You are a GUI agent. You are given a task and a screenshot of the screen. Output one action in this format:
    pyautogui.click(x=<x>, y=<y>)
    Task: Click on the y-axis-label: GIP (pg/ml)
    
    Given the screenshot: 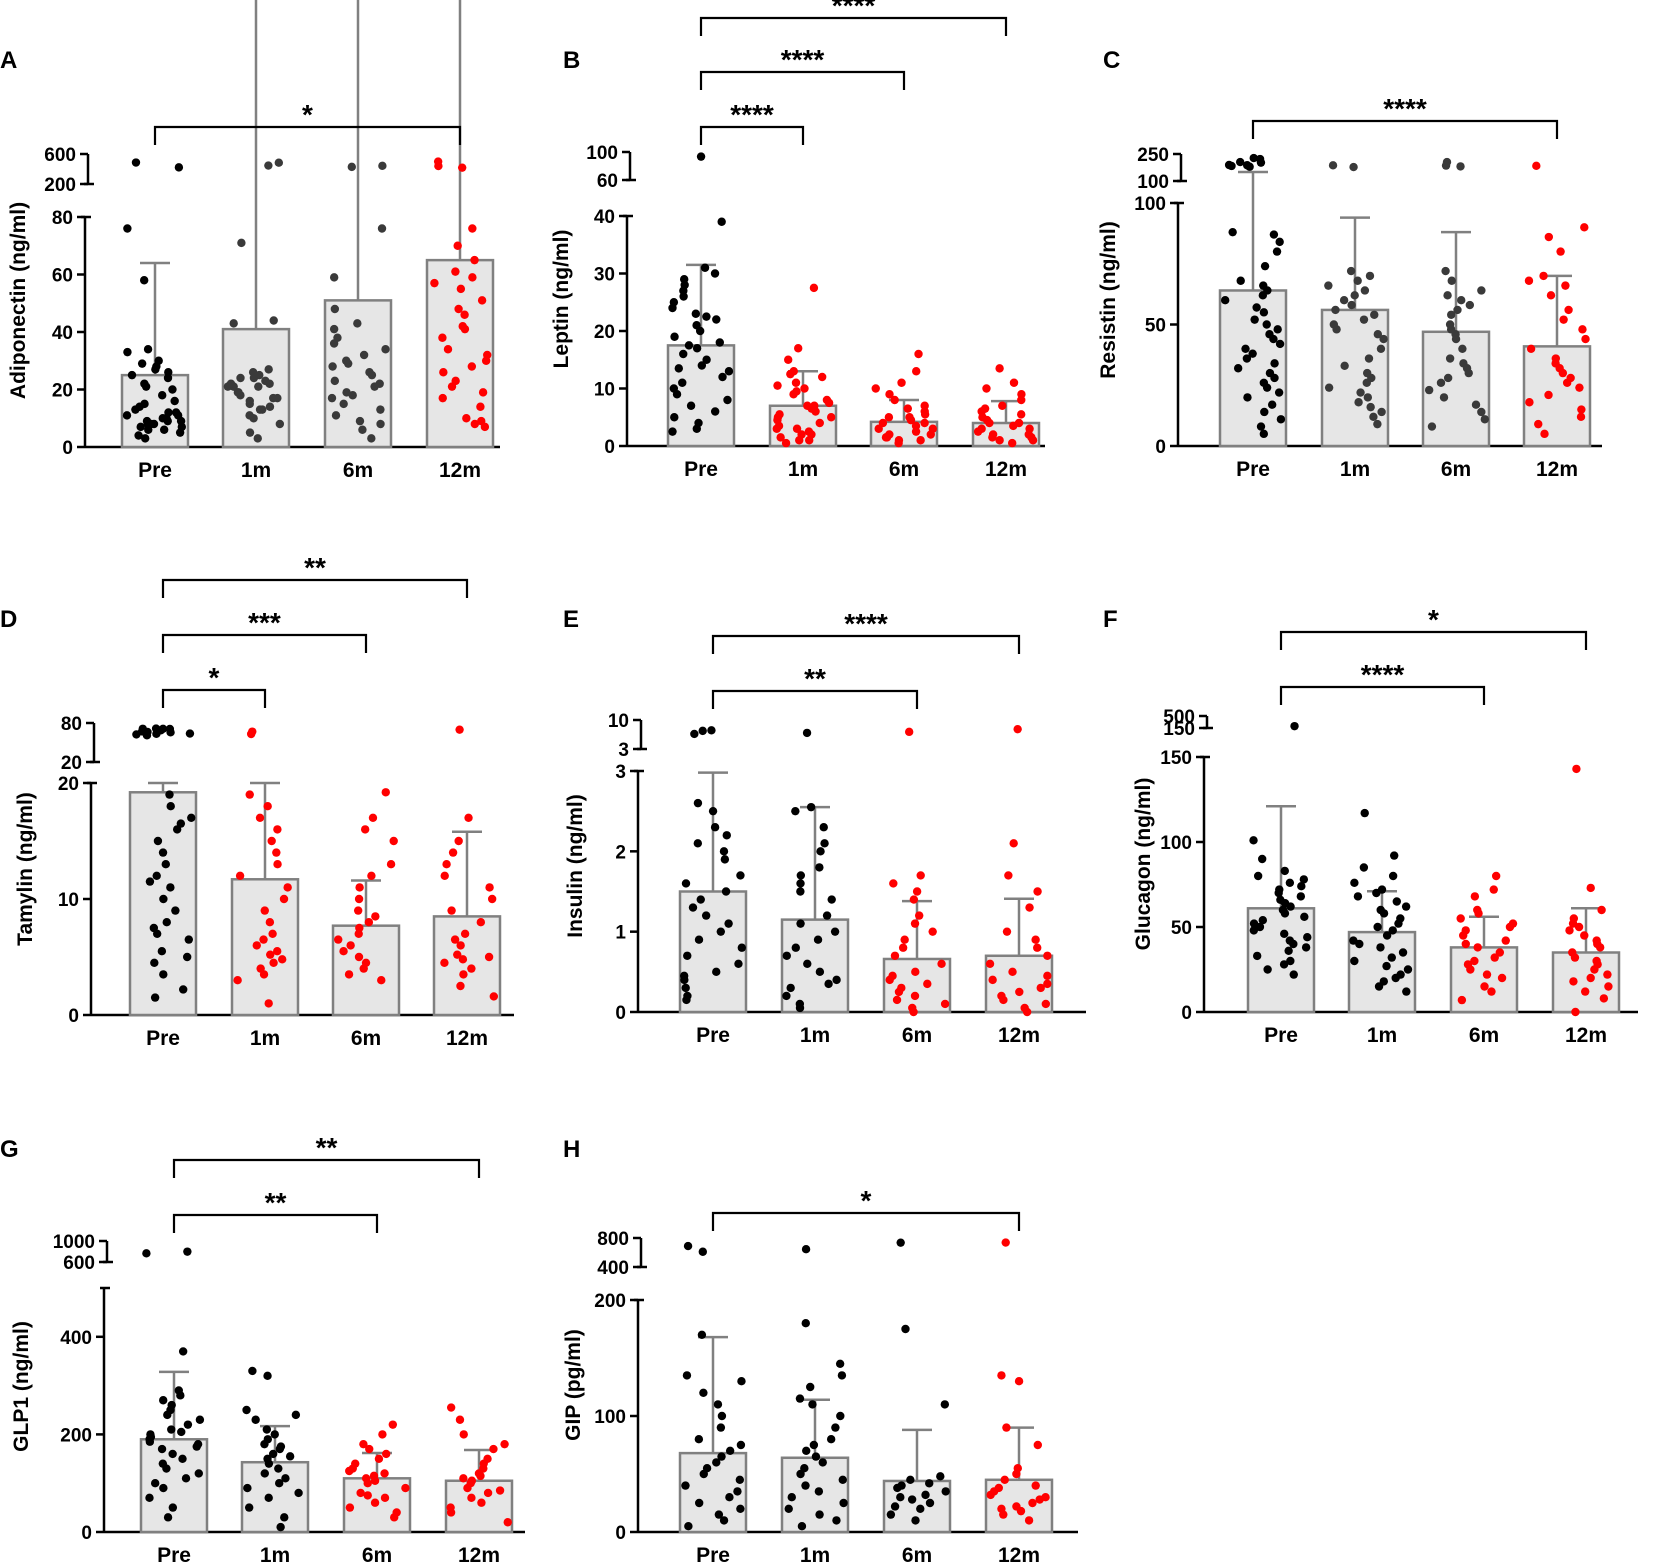 What is the action you would take?
    pyautogui.click(x=573, y=1385)
    